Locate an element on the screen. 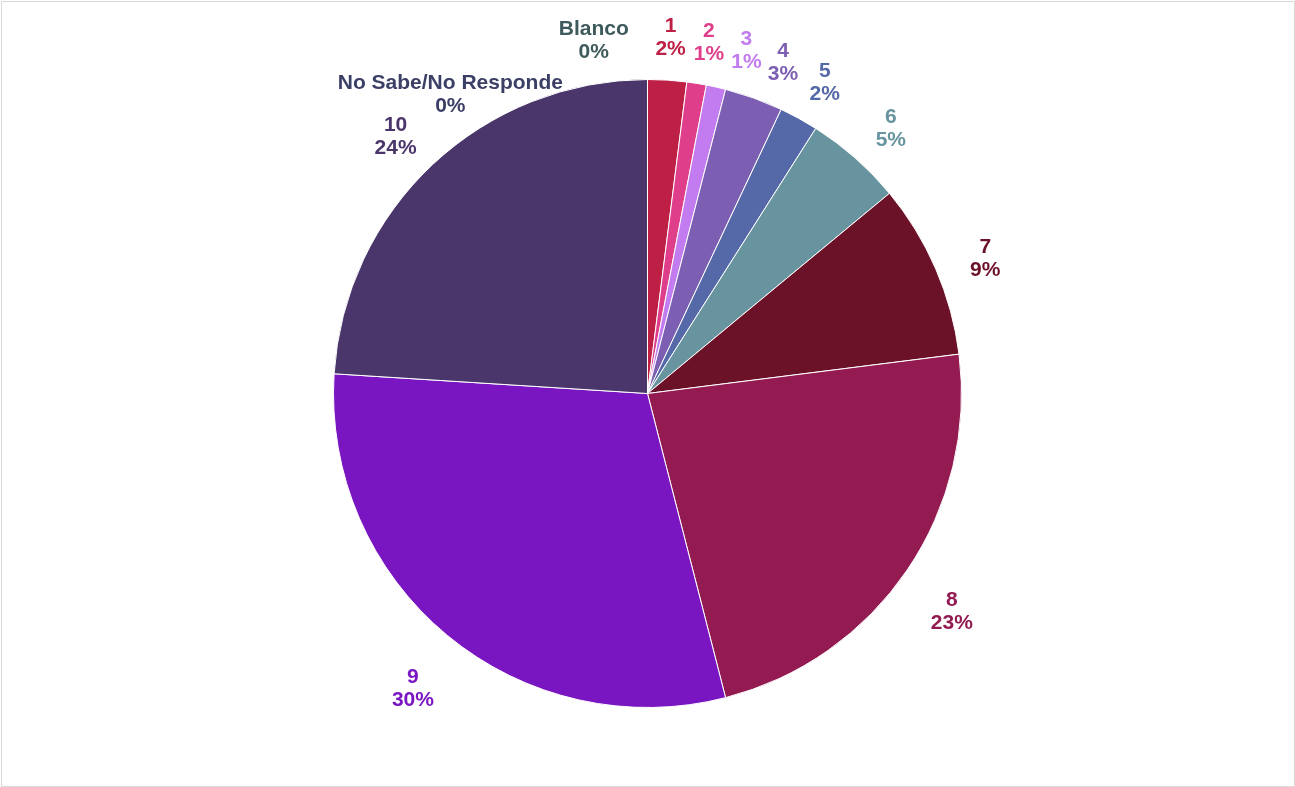 This screenshot has width=1295, height=787. slice-label: 1 is located at coordinates (670, 25).